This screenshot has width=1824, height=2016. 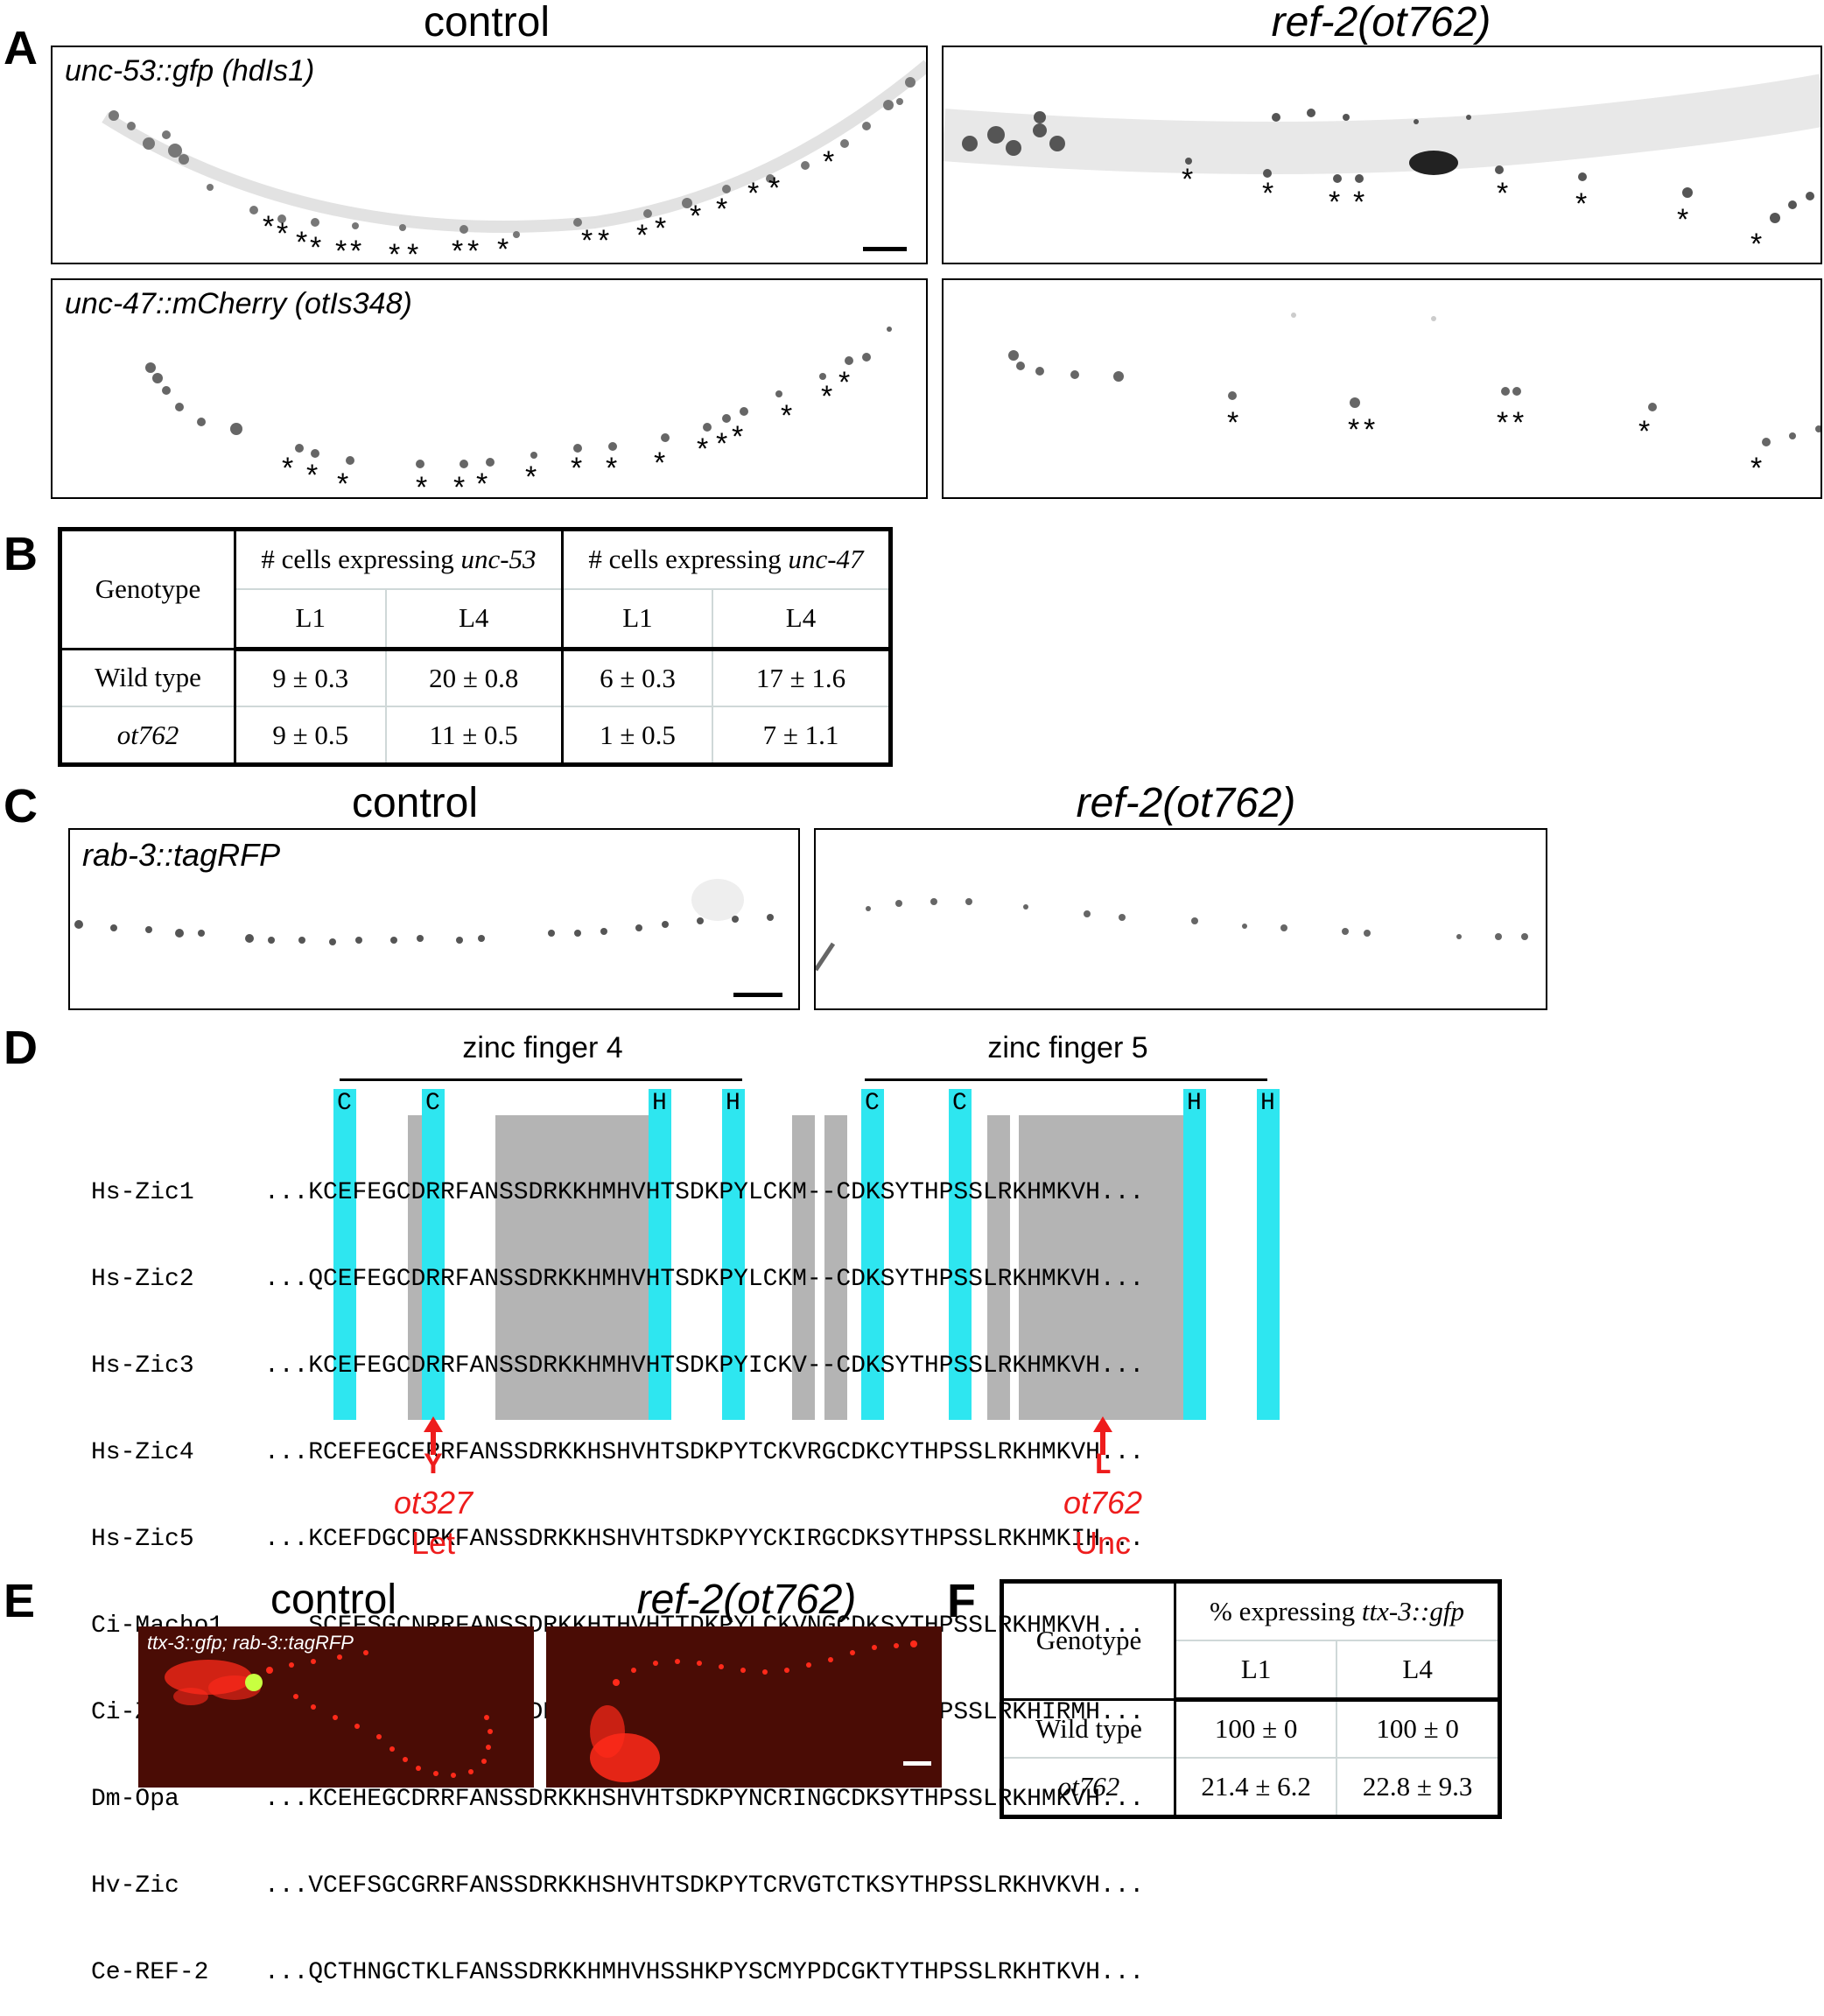 What do you see at coordinates (433, 1503) in the screenshot?
I see `mutation-ot327-allele: ot327` at bounding box center [433, 1503].